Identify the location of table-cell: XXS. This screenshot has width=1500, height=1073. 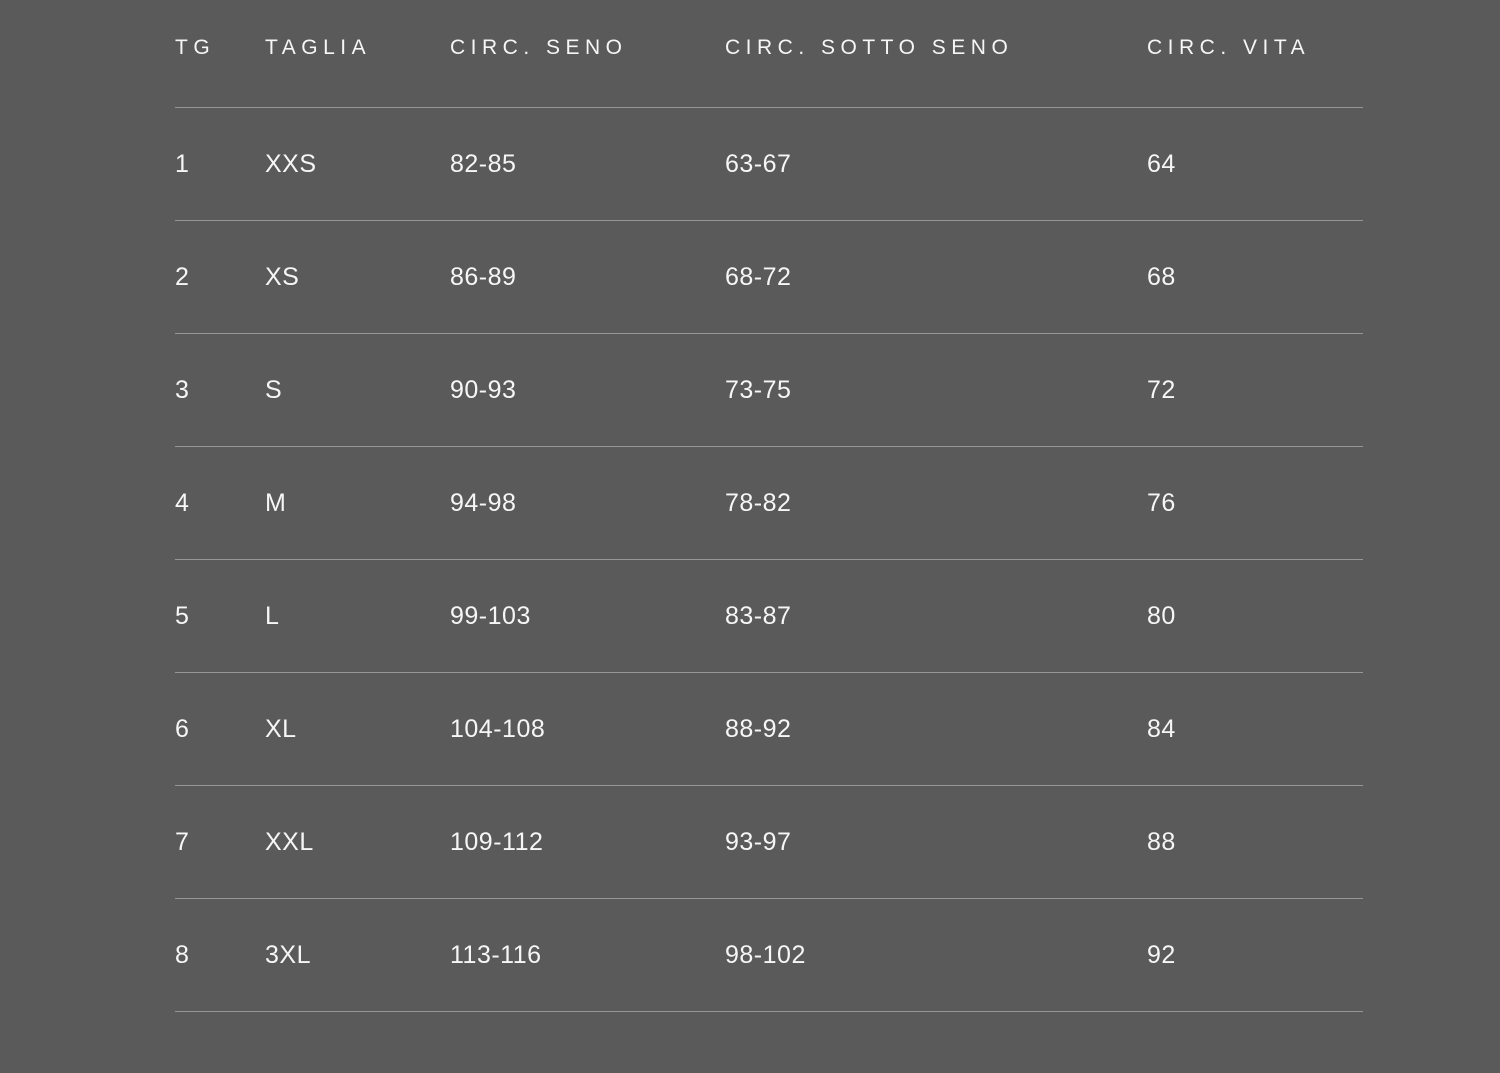
(357, 164).